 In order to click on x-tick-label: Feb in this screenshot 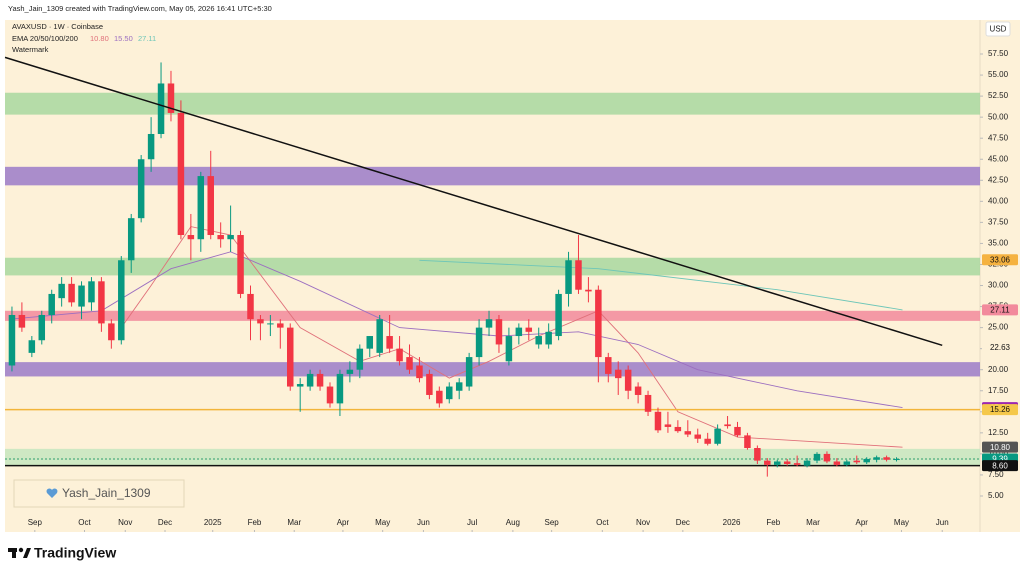, I will do `click(773, 522)`.